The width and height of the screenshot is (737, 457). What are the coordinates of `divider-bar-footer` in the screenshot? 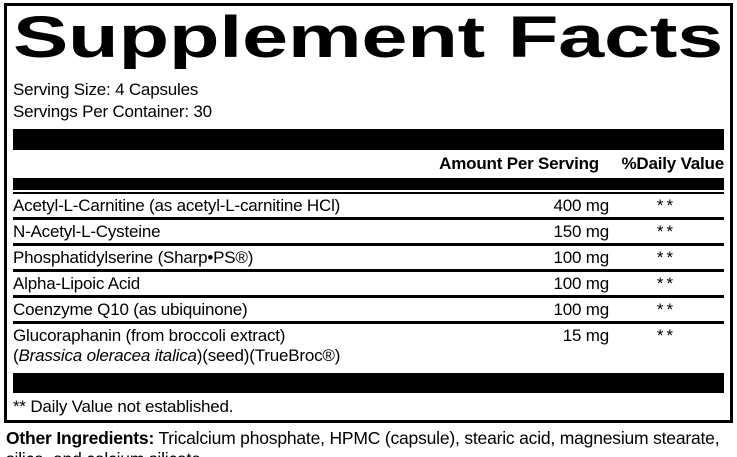 It's located at (368, 383).